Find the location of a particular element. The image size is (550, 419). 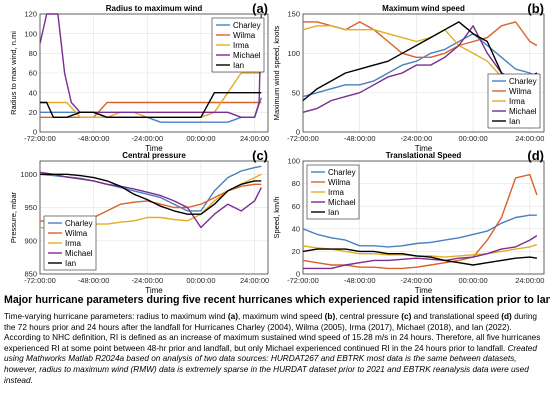

y-tick-label: 950 is located at coordinates (30, 207).